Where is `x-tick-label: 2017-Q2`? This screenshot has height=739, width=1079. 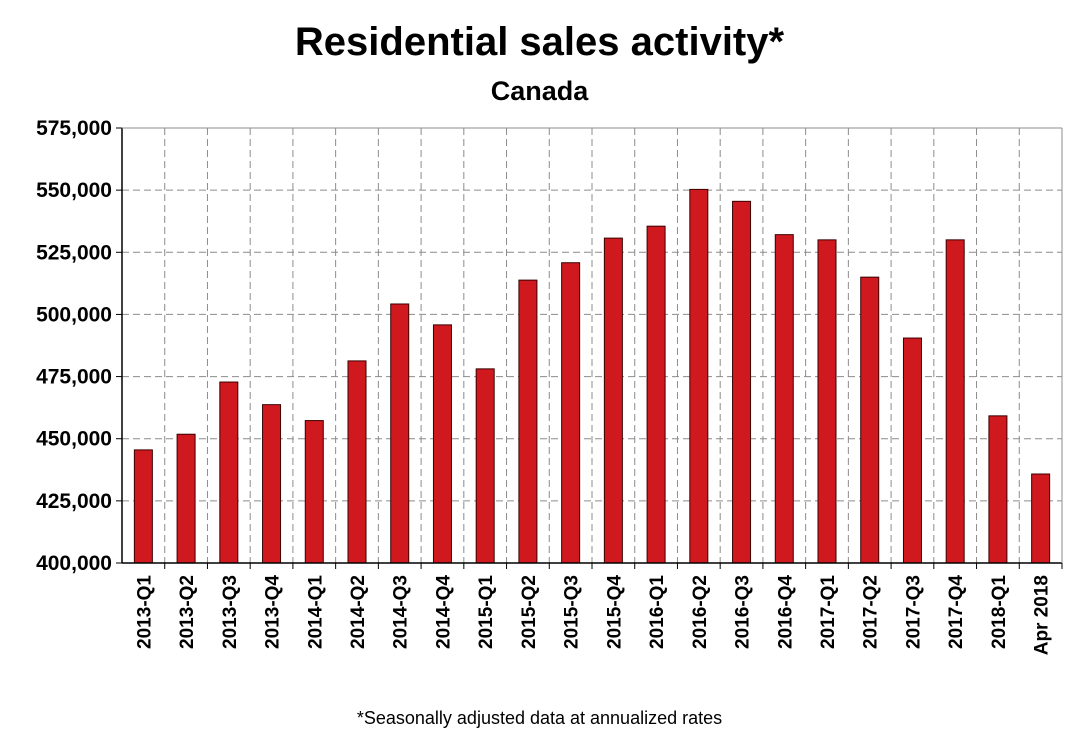 x-tick-label: 2017-Q2 is located at coordinates (871, 612).